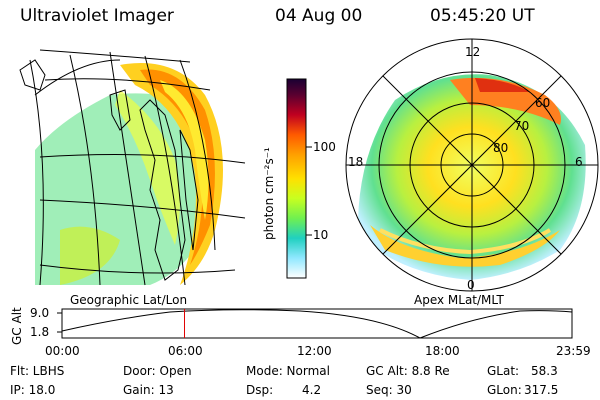  I want to click on mlat-label-60: 60, so click(543, 103).